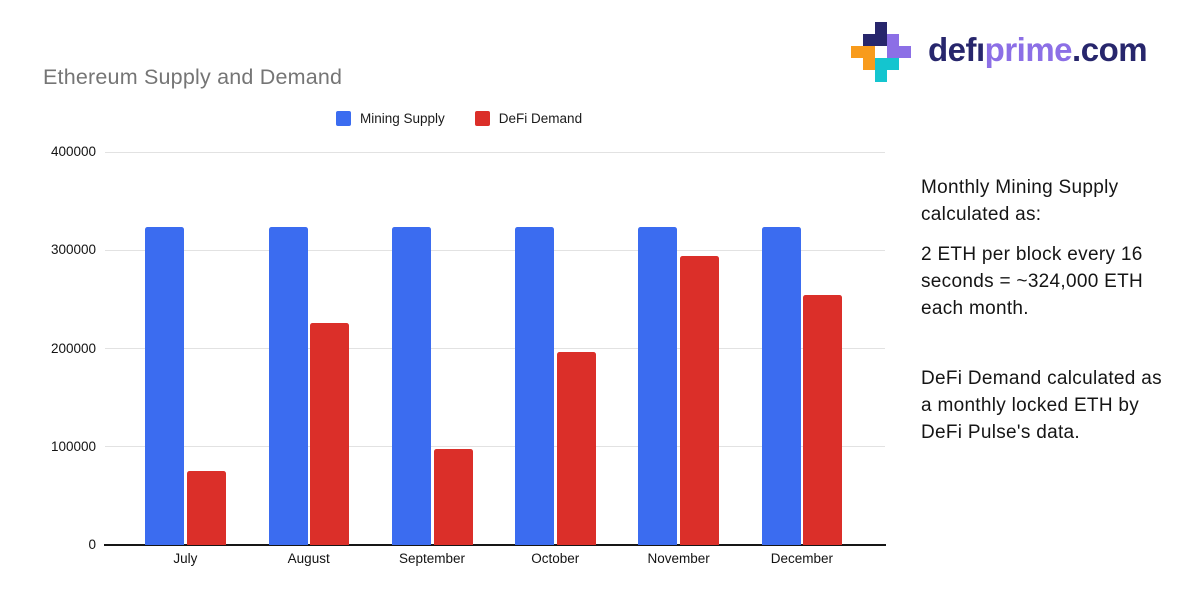  I want to click on defiprime-wordmark: defıprime.com, so click(1038, 50).